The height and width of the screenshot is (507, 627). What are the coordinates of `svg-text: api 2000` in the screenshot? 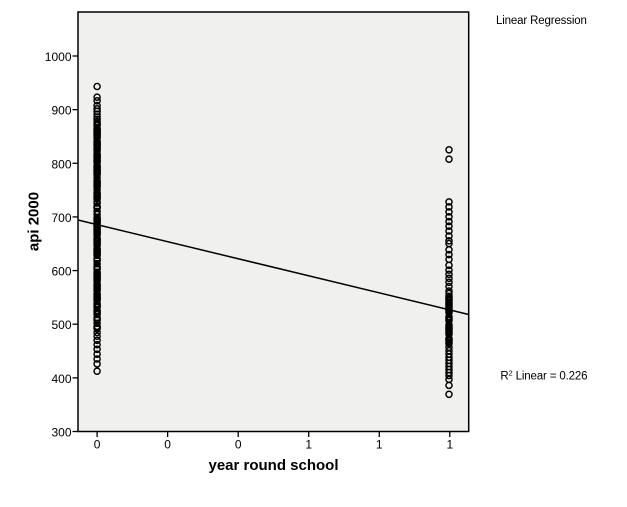 It's located at (34, 221).